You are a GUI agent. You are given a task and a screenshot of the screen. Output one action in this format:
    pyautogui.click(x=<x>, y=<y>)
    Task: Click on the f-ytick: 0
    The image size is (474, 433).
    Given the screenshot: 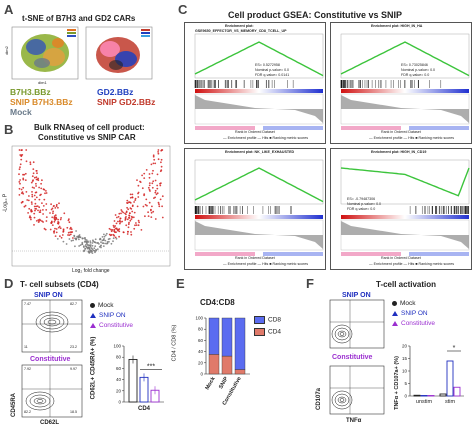 What is the action you would take?
    pyautogui.click(x=405, y=396)
    